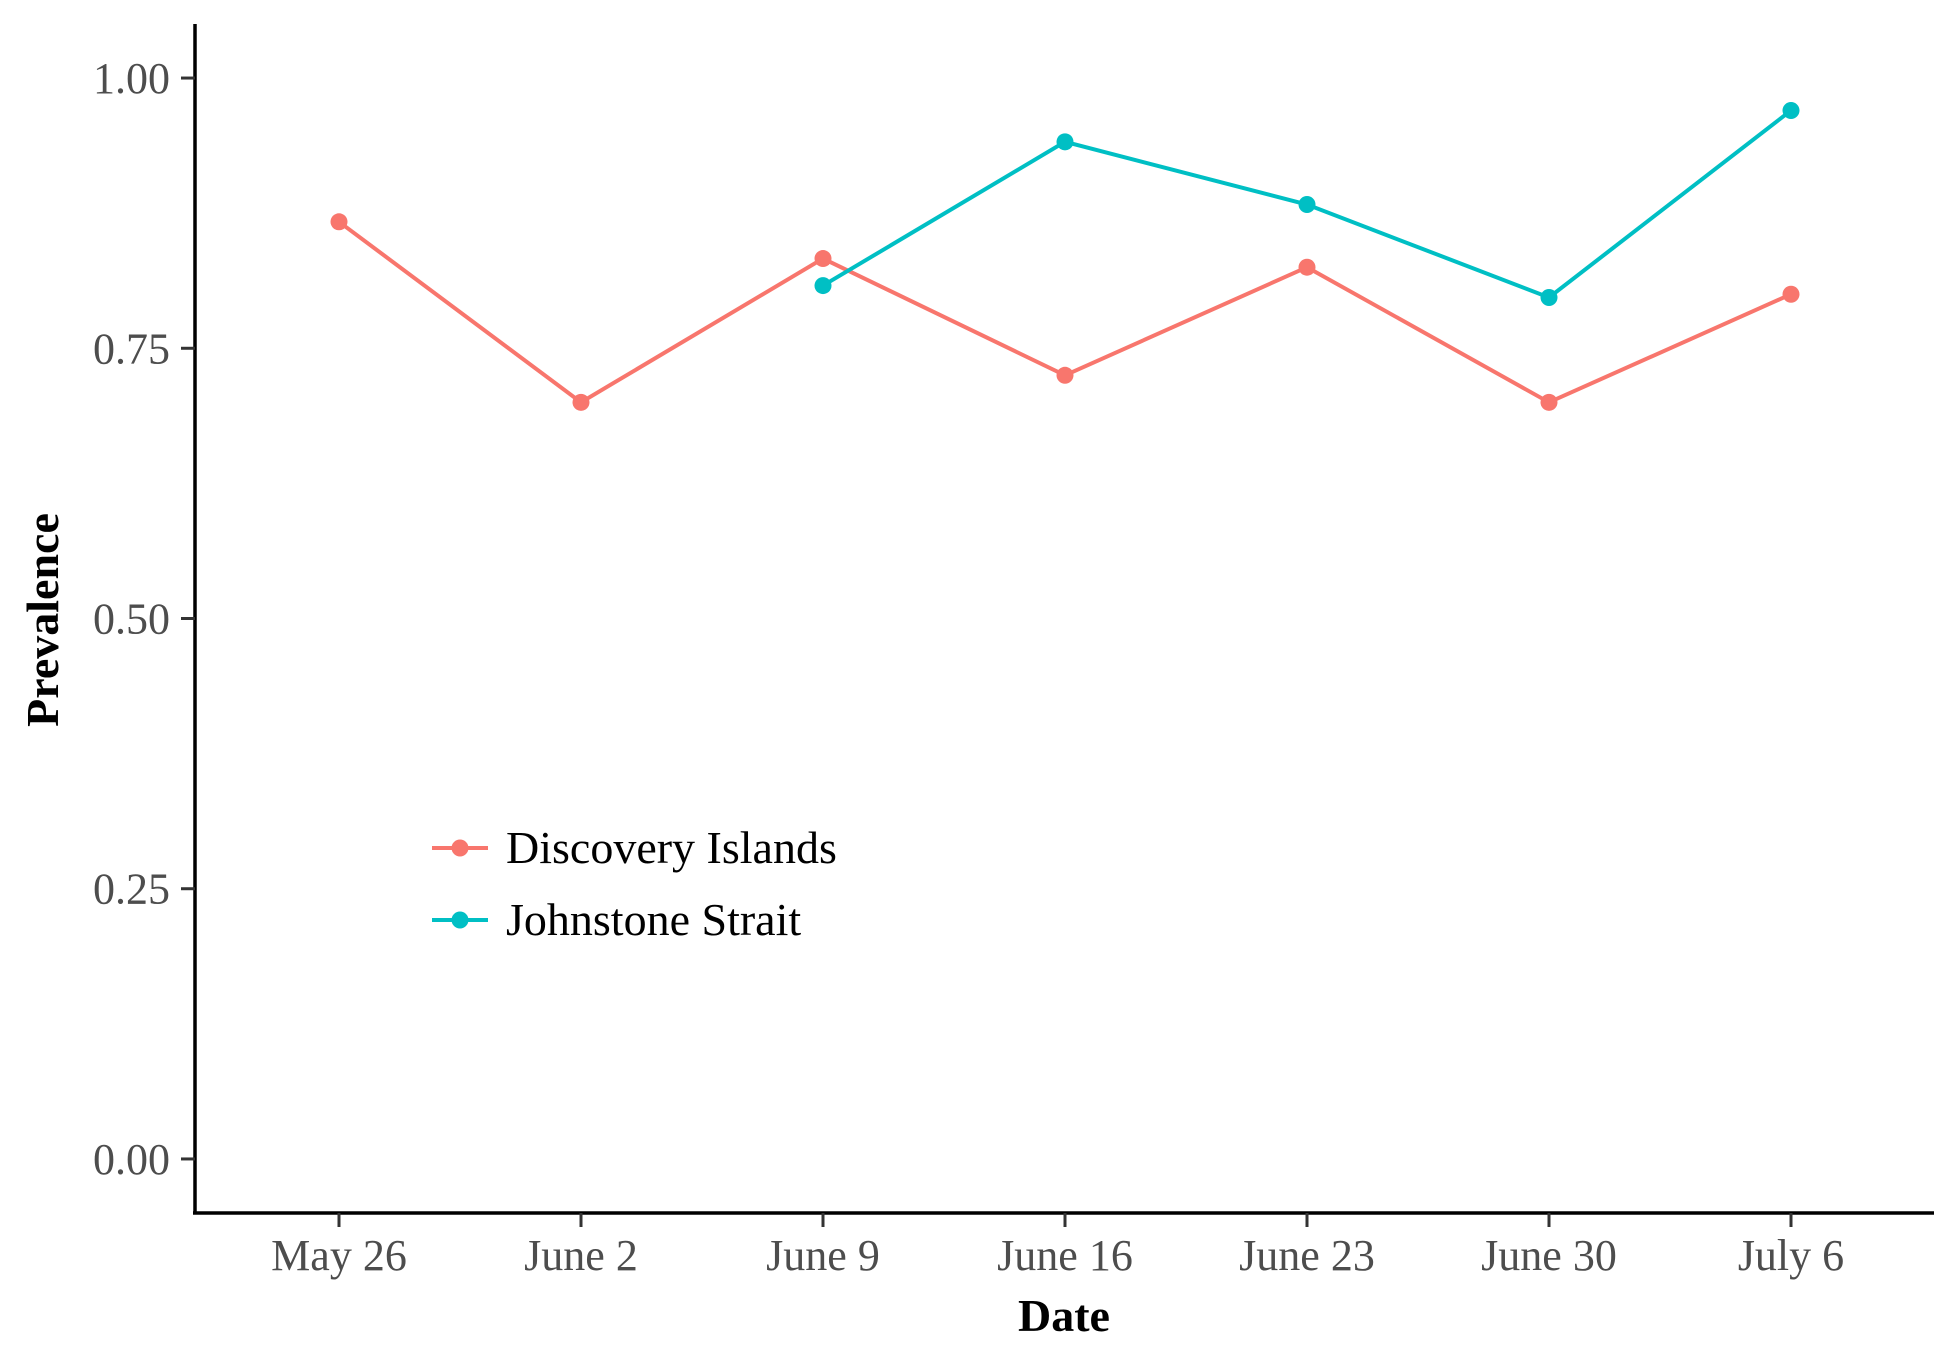 Image resolution: width=1950 pixels, height=1349 pixels. I want to click on x-axis-title: Date, so click(1064, 1315).